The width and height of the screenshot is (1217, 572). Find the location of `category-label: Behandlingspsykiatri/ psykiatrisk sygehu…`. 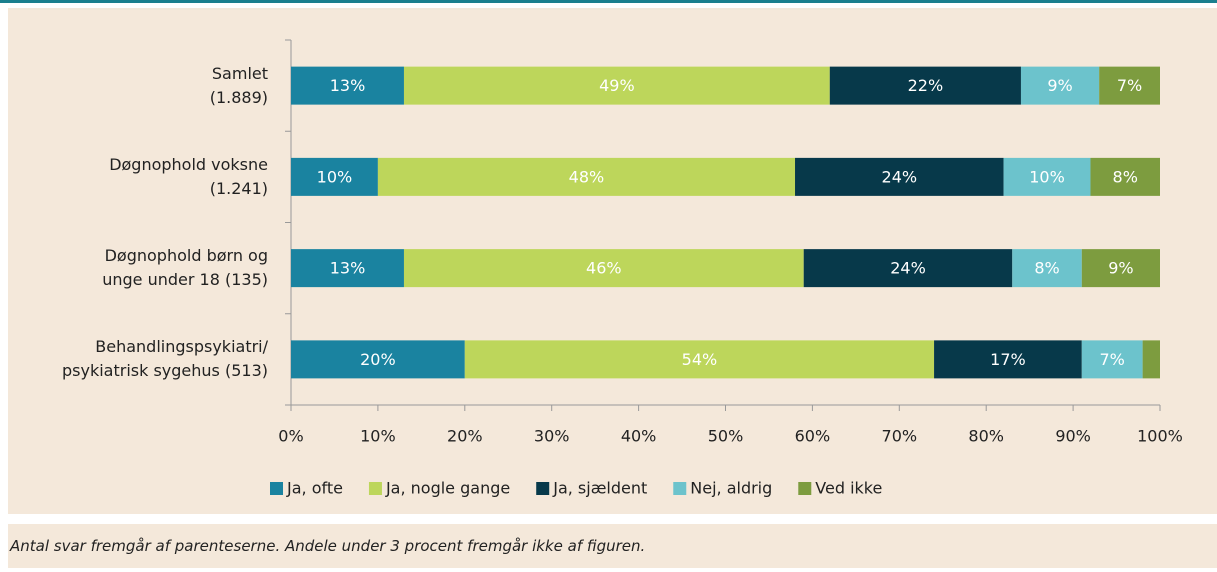

category-label: Behandlingspsykiatri/ psykiatrisk sygehu… is located at coordinates (165, 359).